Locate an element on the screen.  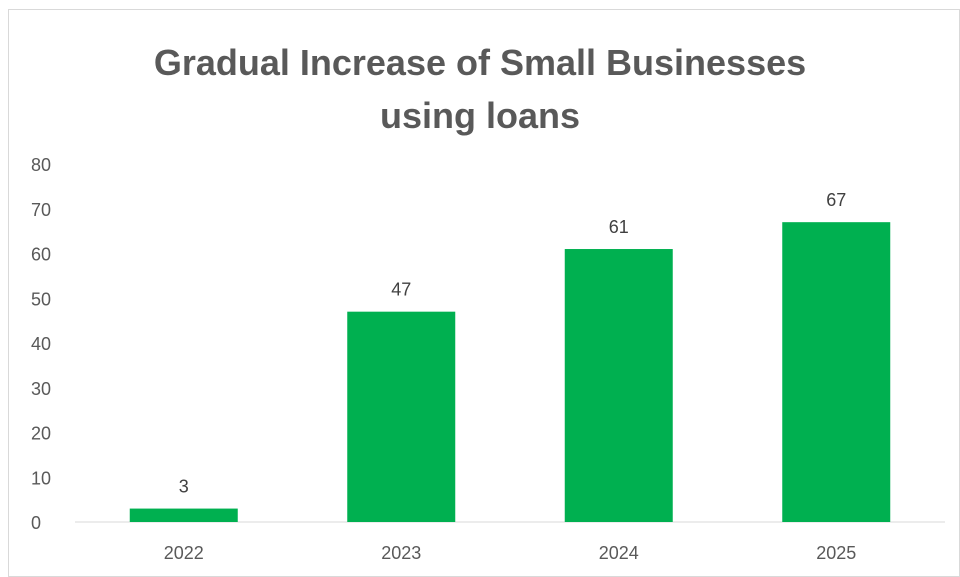
bar-2025 is located at coordinates (836, 372).